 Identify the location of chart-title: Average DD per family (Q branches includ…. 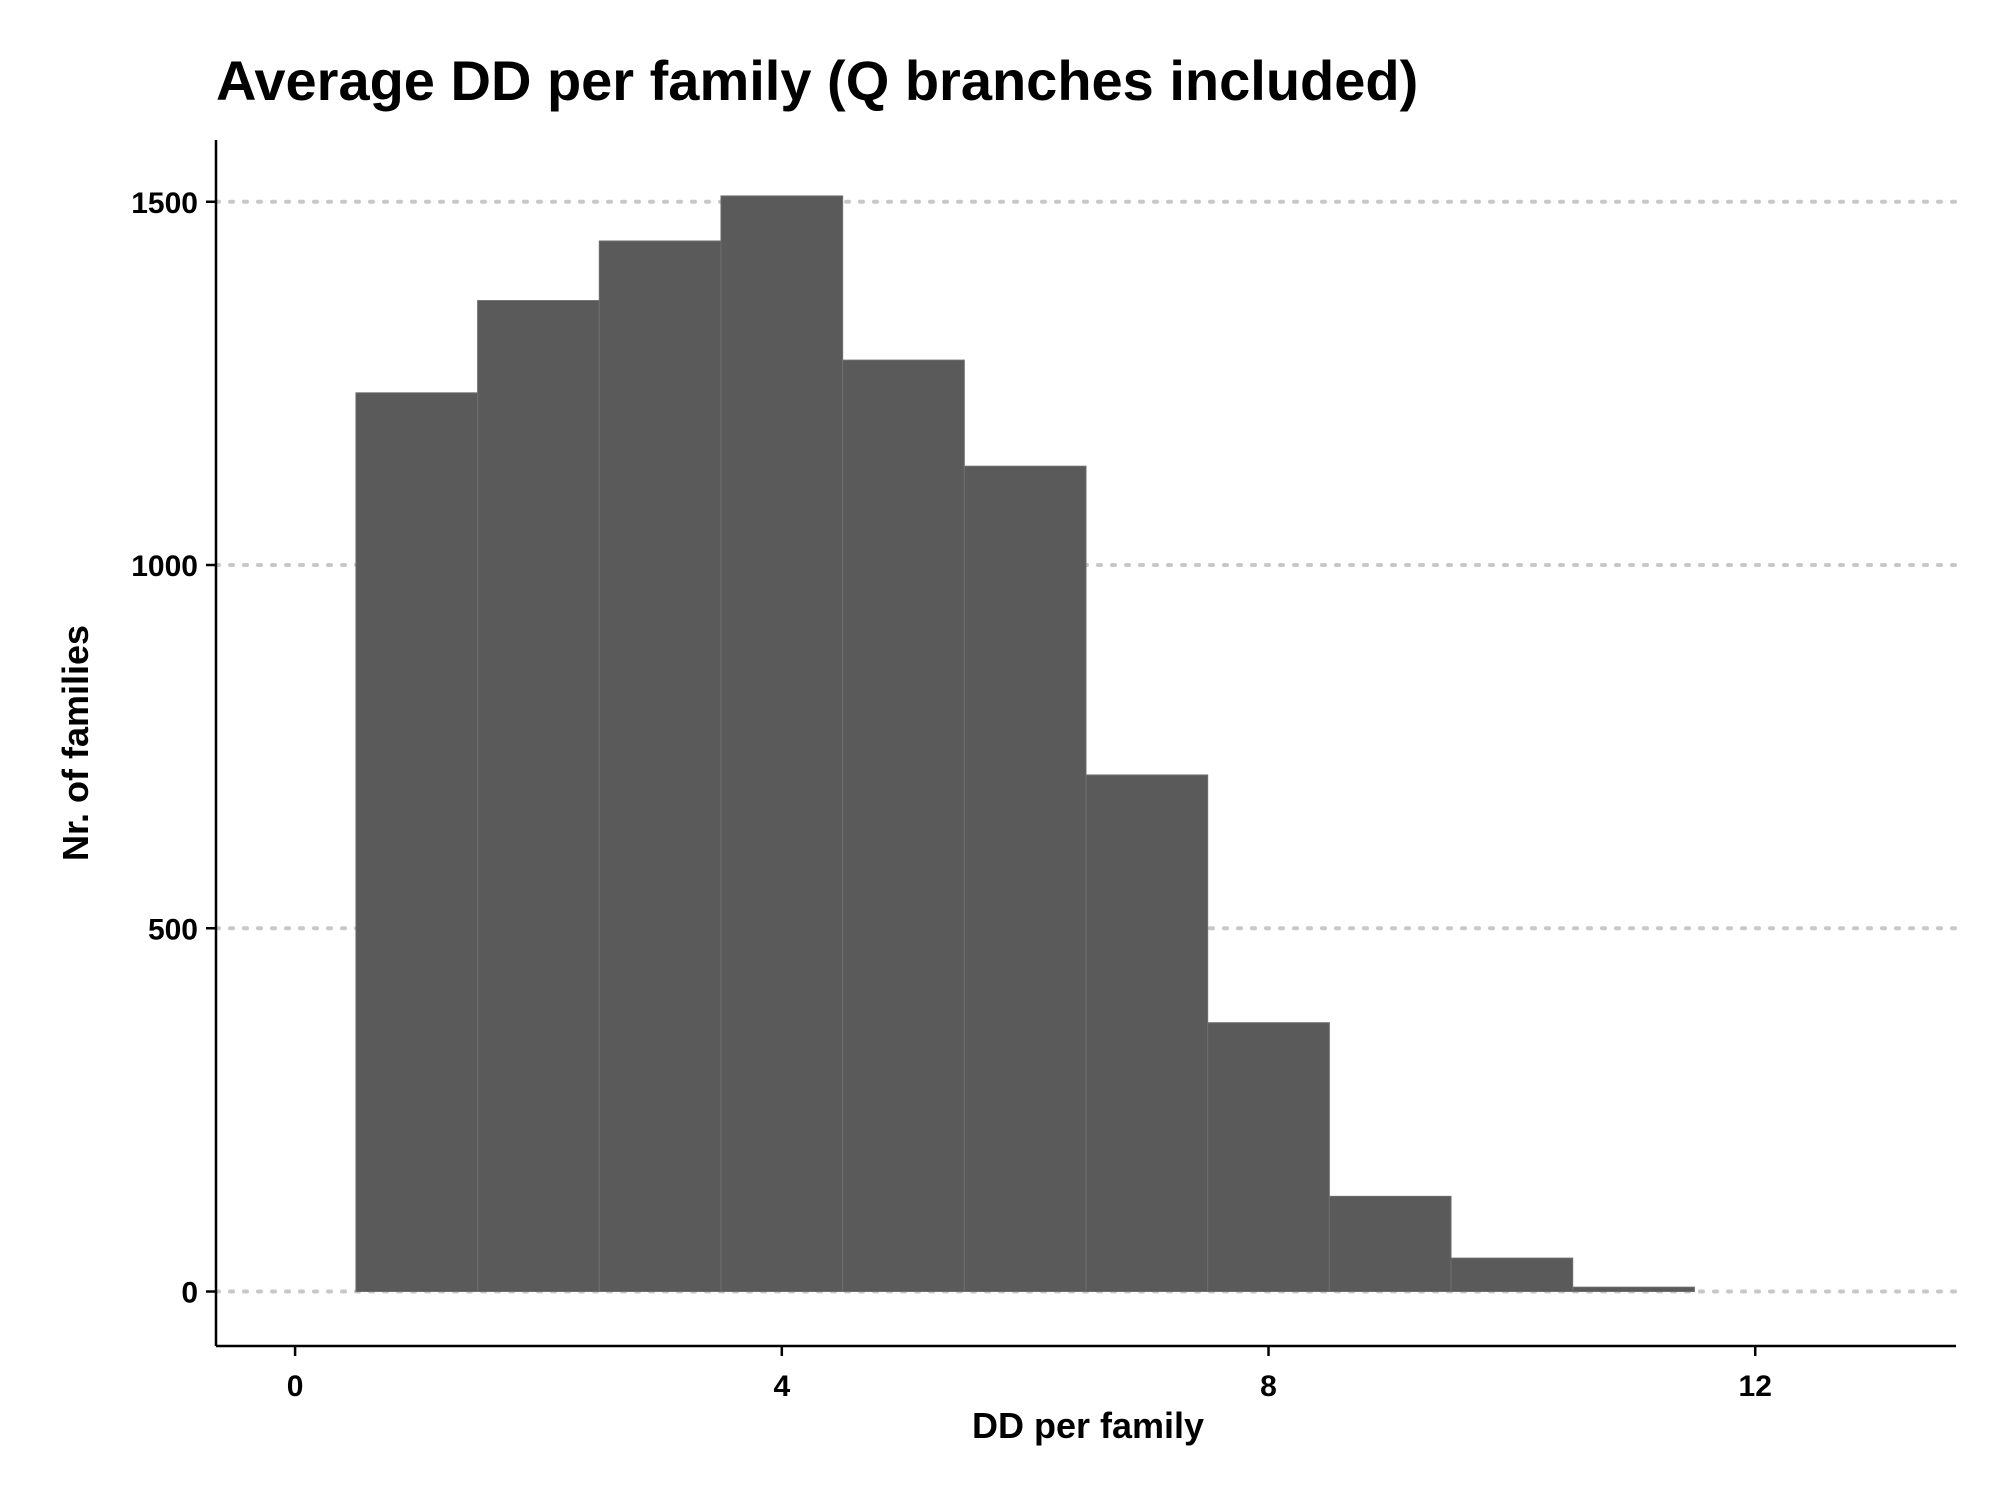
(817, 80).